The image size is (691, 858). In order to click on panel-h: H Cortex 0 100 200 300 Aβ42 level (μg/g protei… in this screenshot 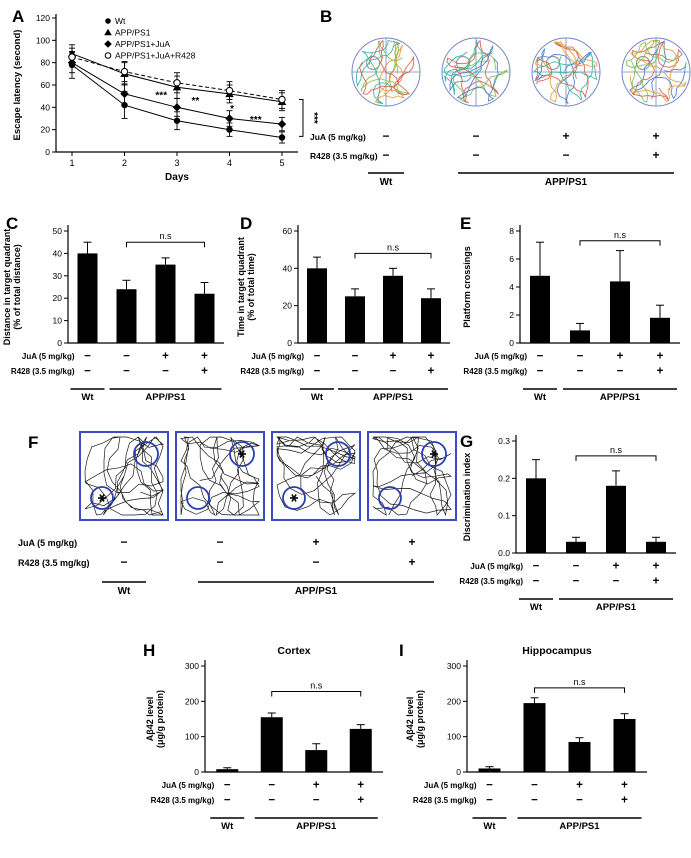, I will do `click(265, 745)`.